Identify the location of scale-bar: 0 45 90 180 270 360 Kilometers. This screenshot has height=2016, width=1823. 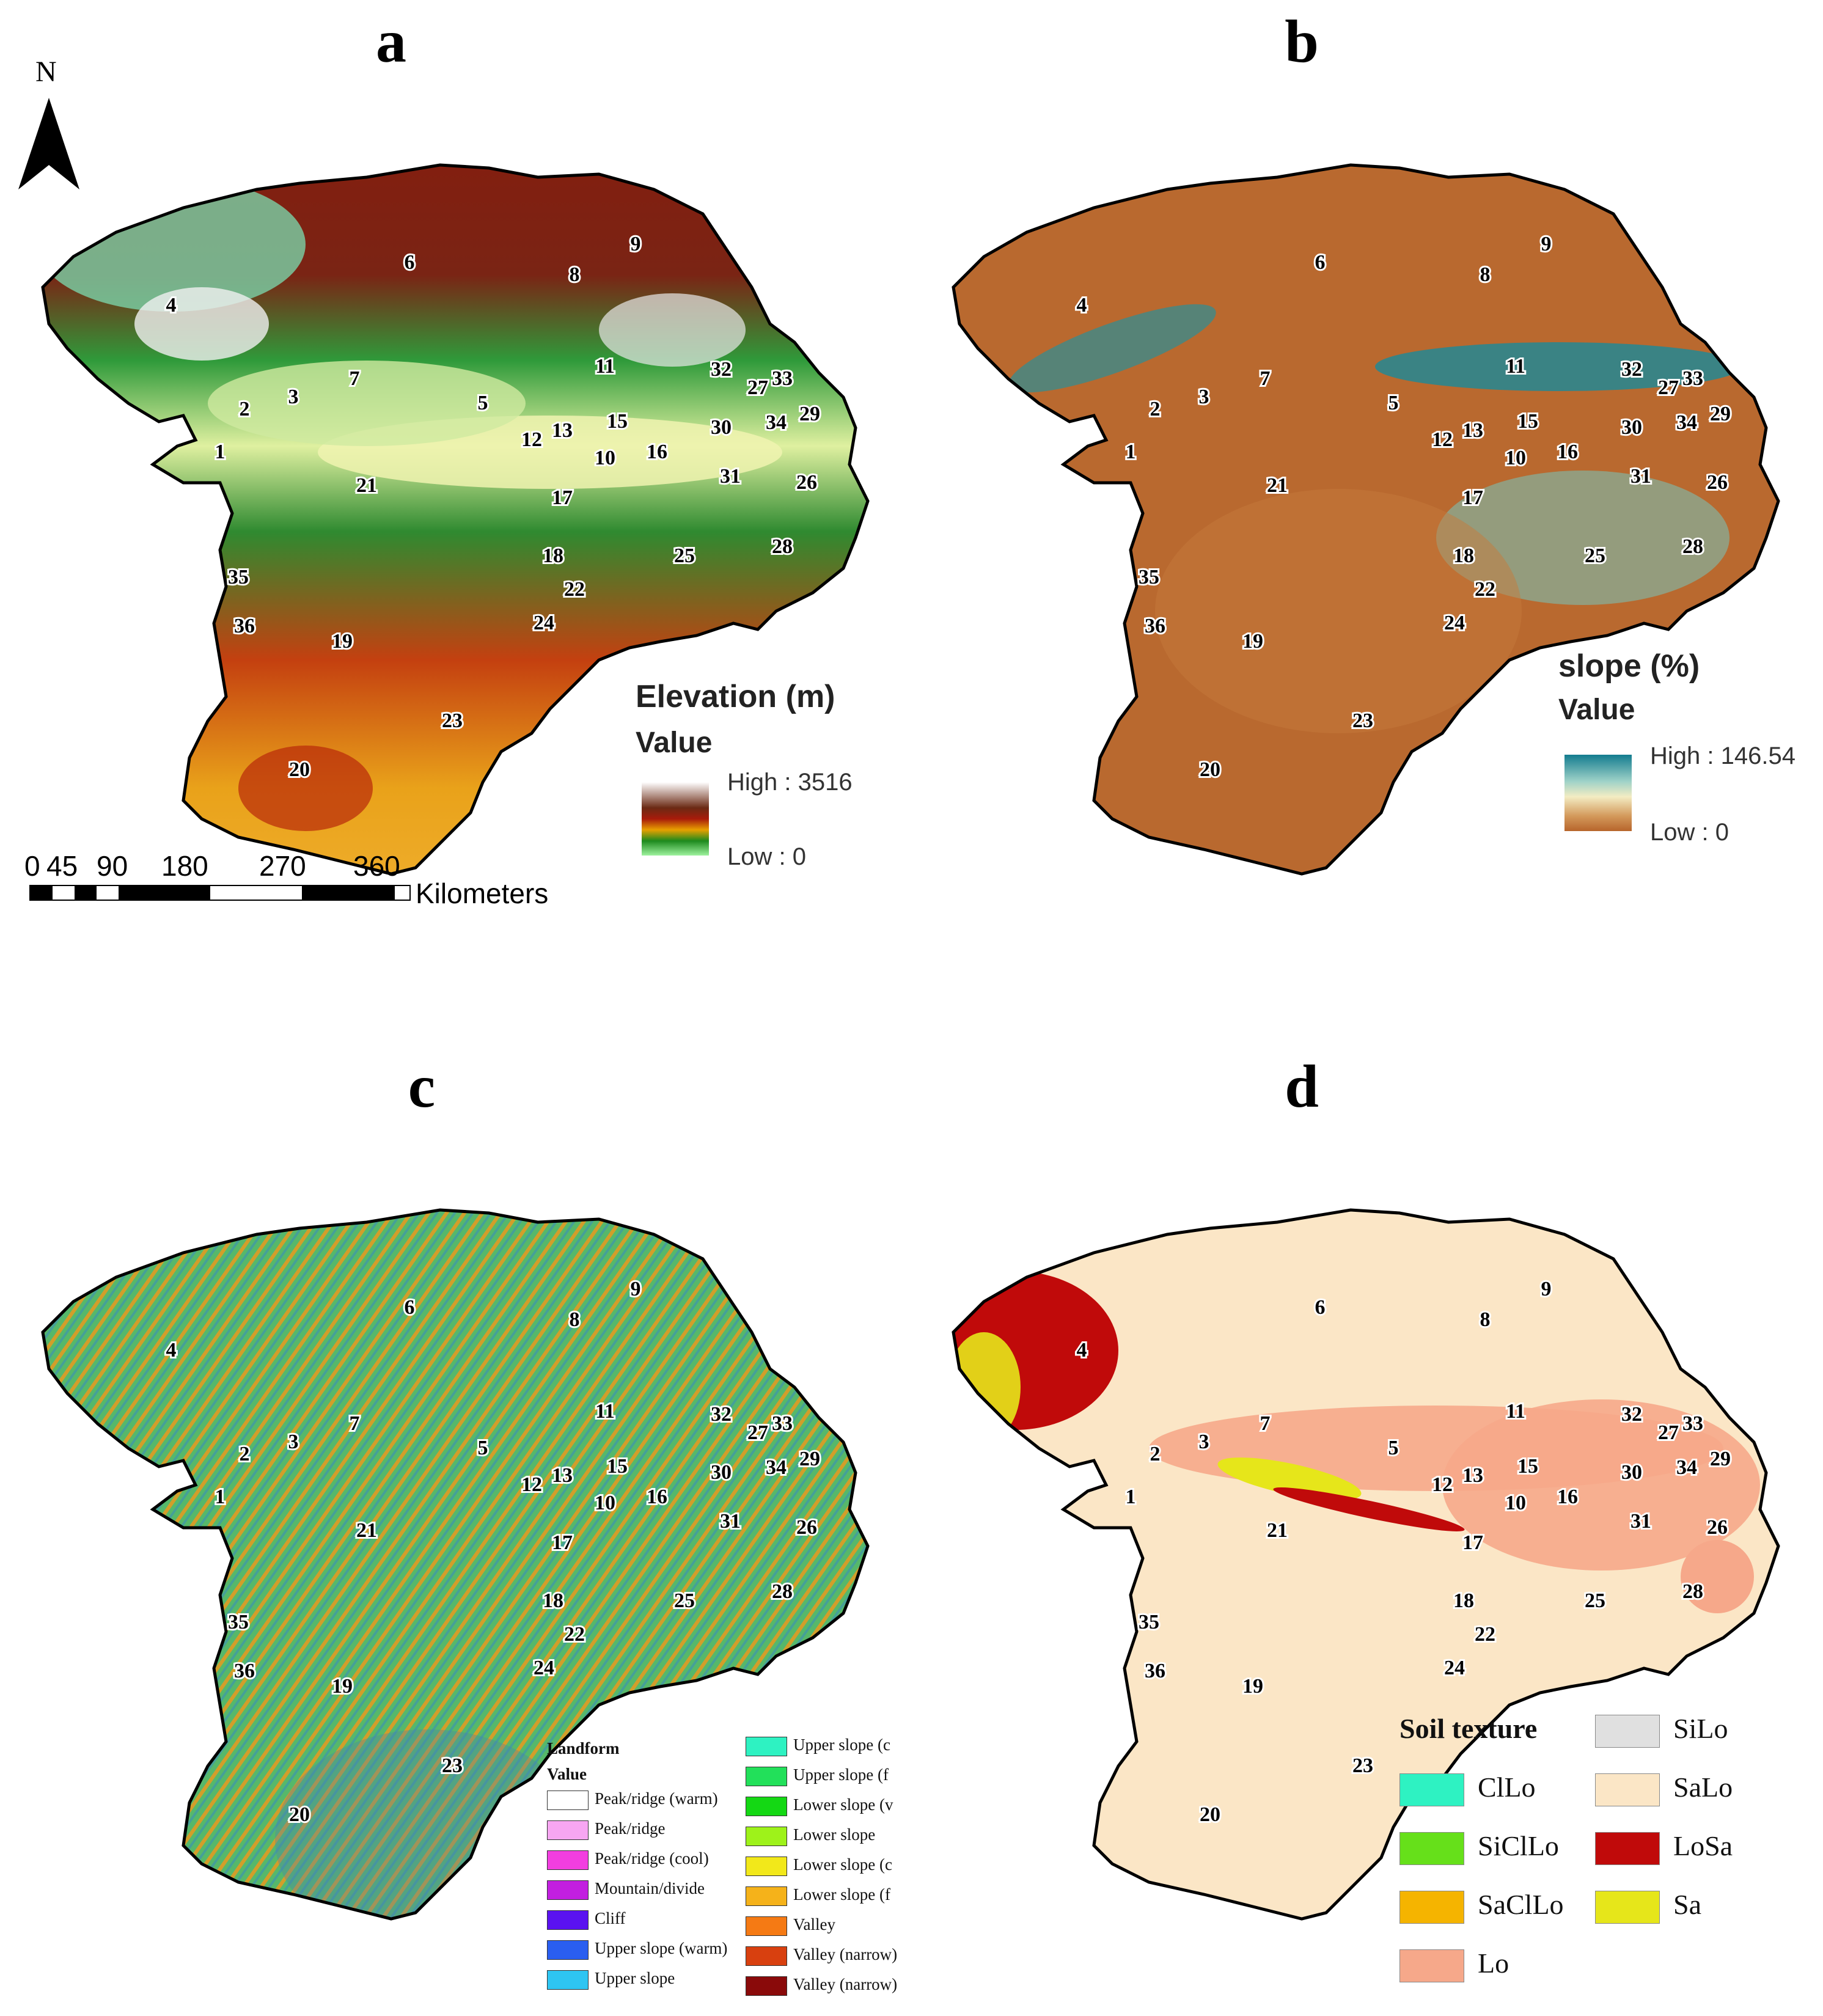
(315, 886).